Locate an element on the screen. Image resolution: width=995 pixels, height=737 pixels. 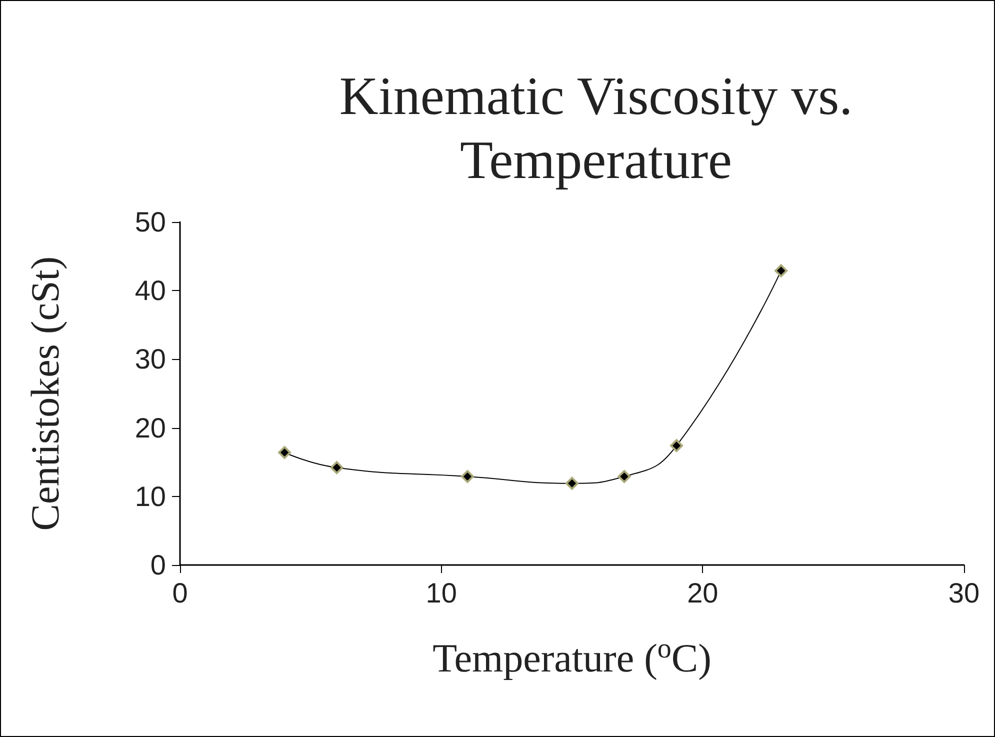
y-tick-label: 30 is located at coordinates (150, 359).